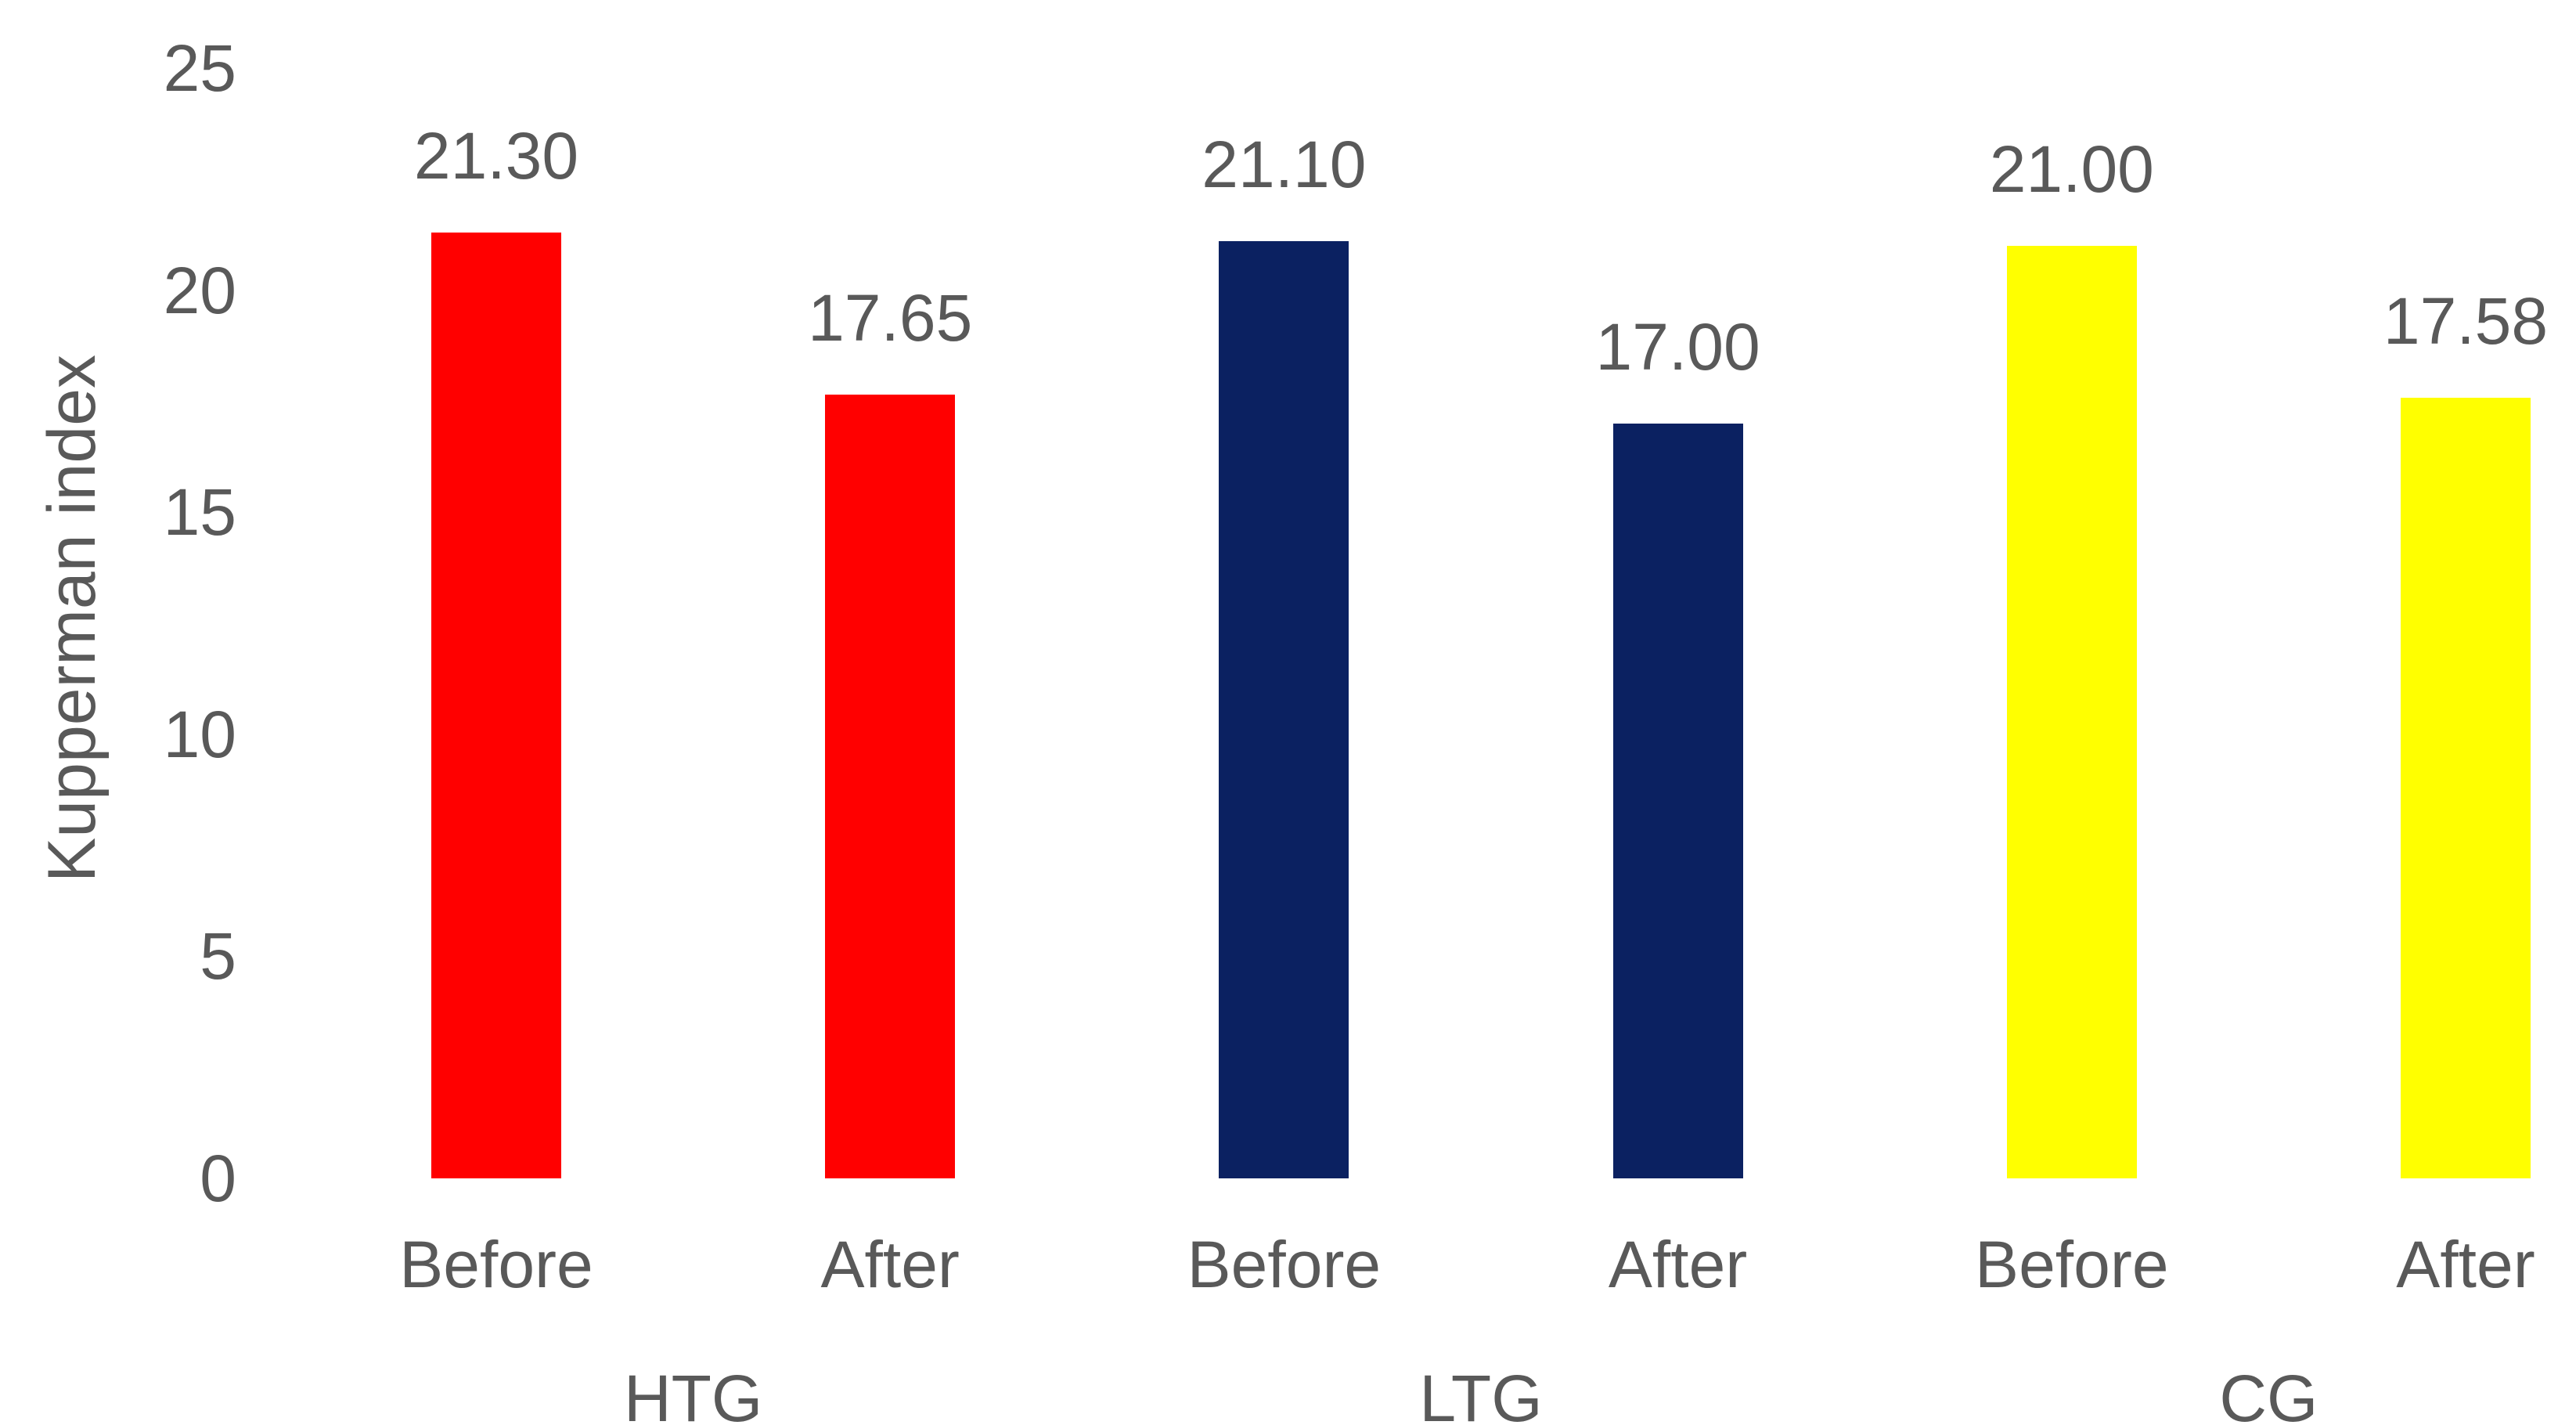 Image resolution: width=2576 pixels, height=1425 pixels. I want to click on group-label: CG, so click(2268, 1393).